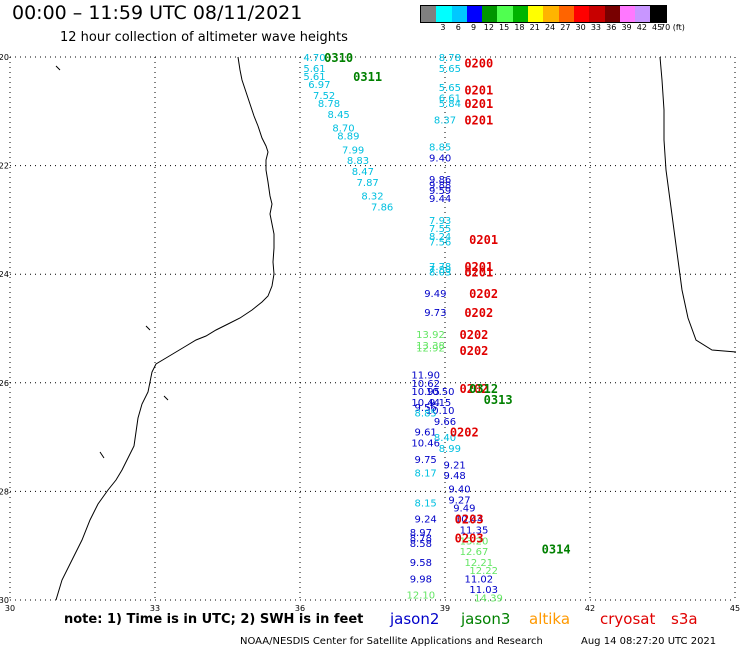 Image resolution: width=740 pixels, height=650 pixels. I want to click on wave-height-value: 9.75, so click(426, 460).